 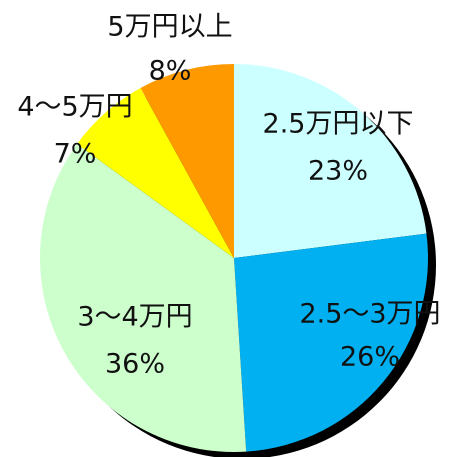 What do you see at coordinates (170, 71) in the screenshot?
I see `slice-value-label: 8%` at bounding box center [170, 71].